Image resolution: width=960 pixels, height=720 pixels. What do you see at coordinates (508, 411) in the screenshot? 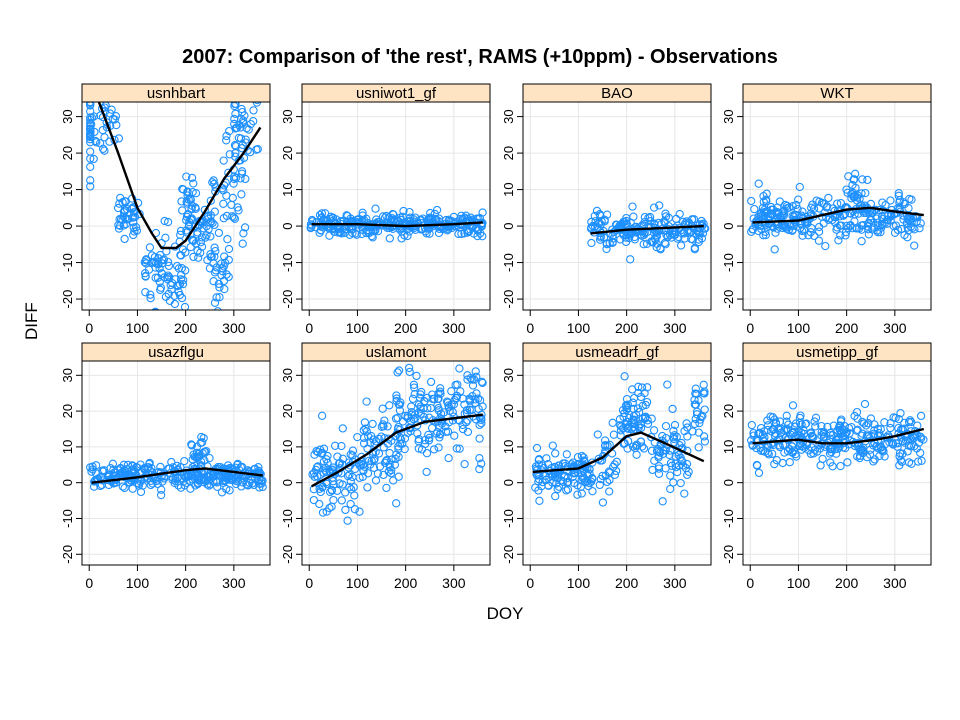
I see `y-tick-label: 20` at bounding box center [508, 411].